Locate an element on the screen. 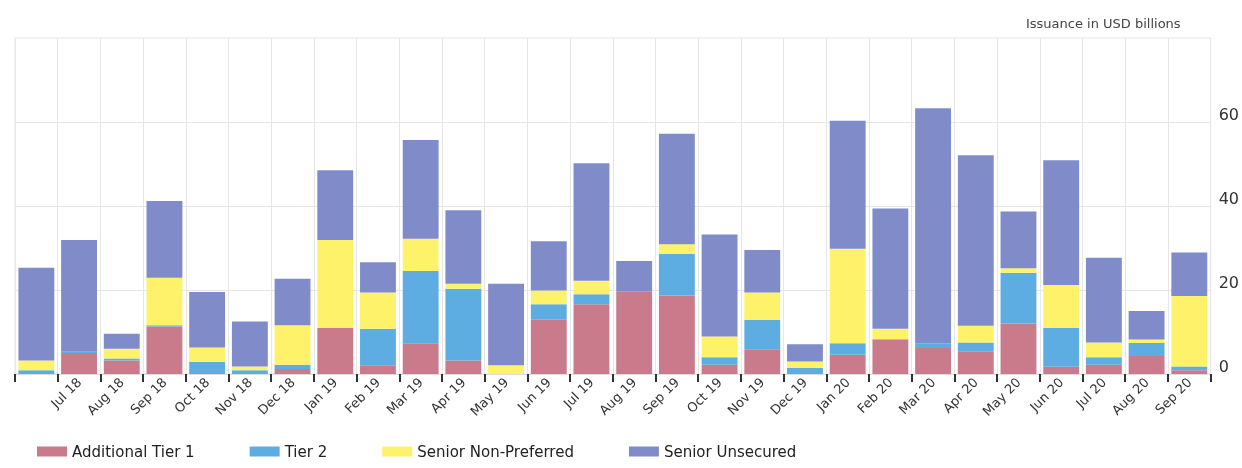 Image resolution: width=1242 pixels, height=468 pixels. x-tick-label: Mar 20 is located at coordinates (917, 396).